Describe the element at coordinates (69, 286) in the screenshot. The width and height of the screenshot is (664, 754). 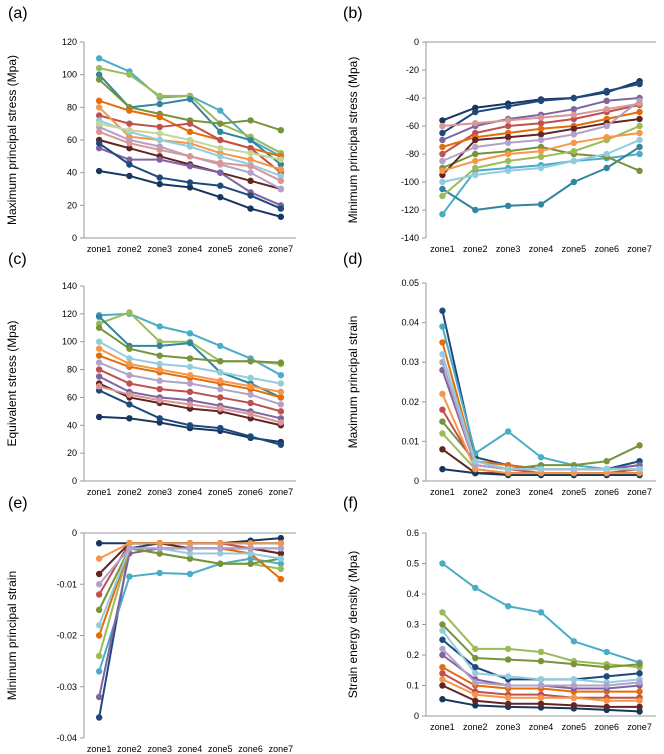
I see `y-tick-label: 140` at that location.